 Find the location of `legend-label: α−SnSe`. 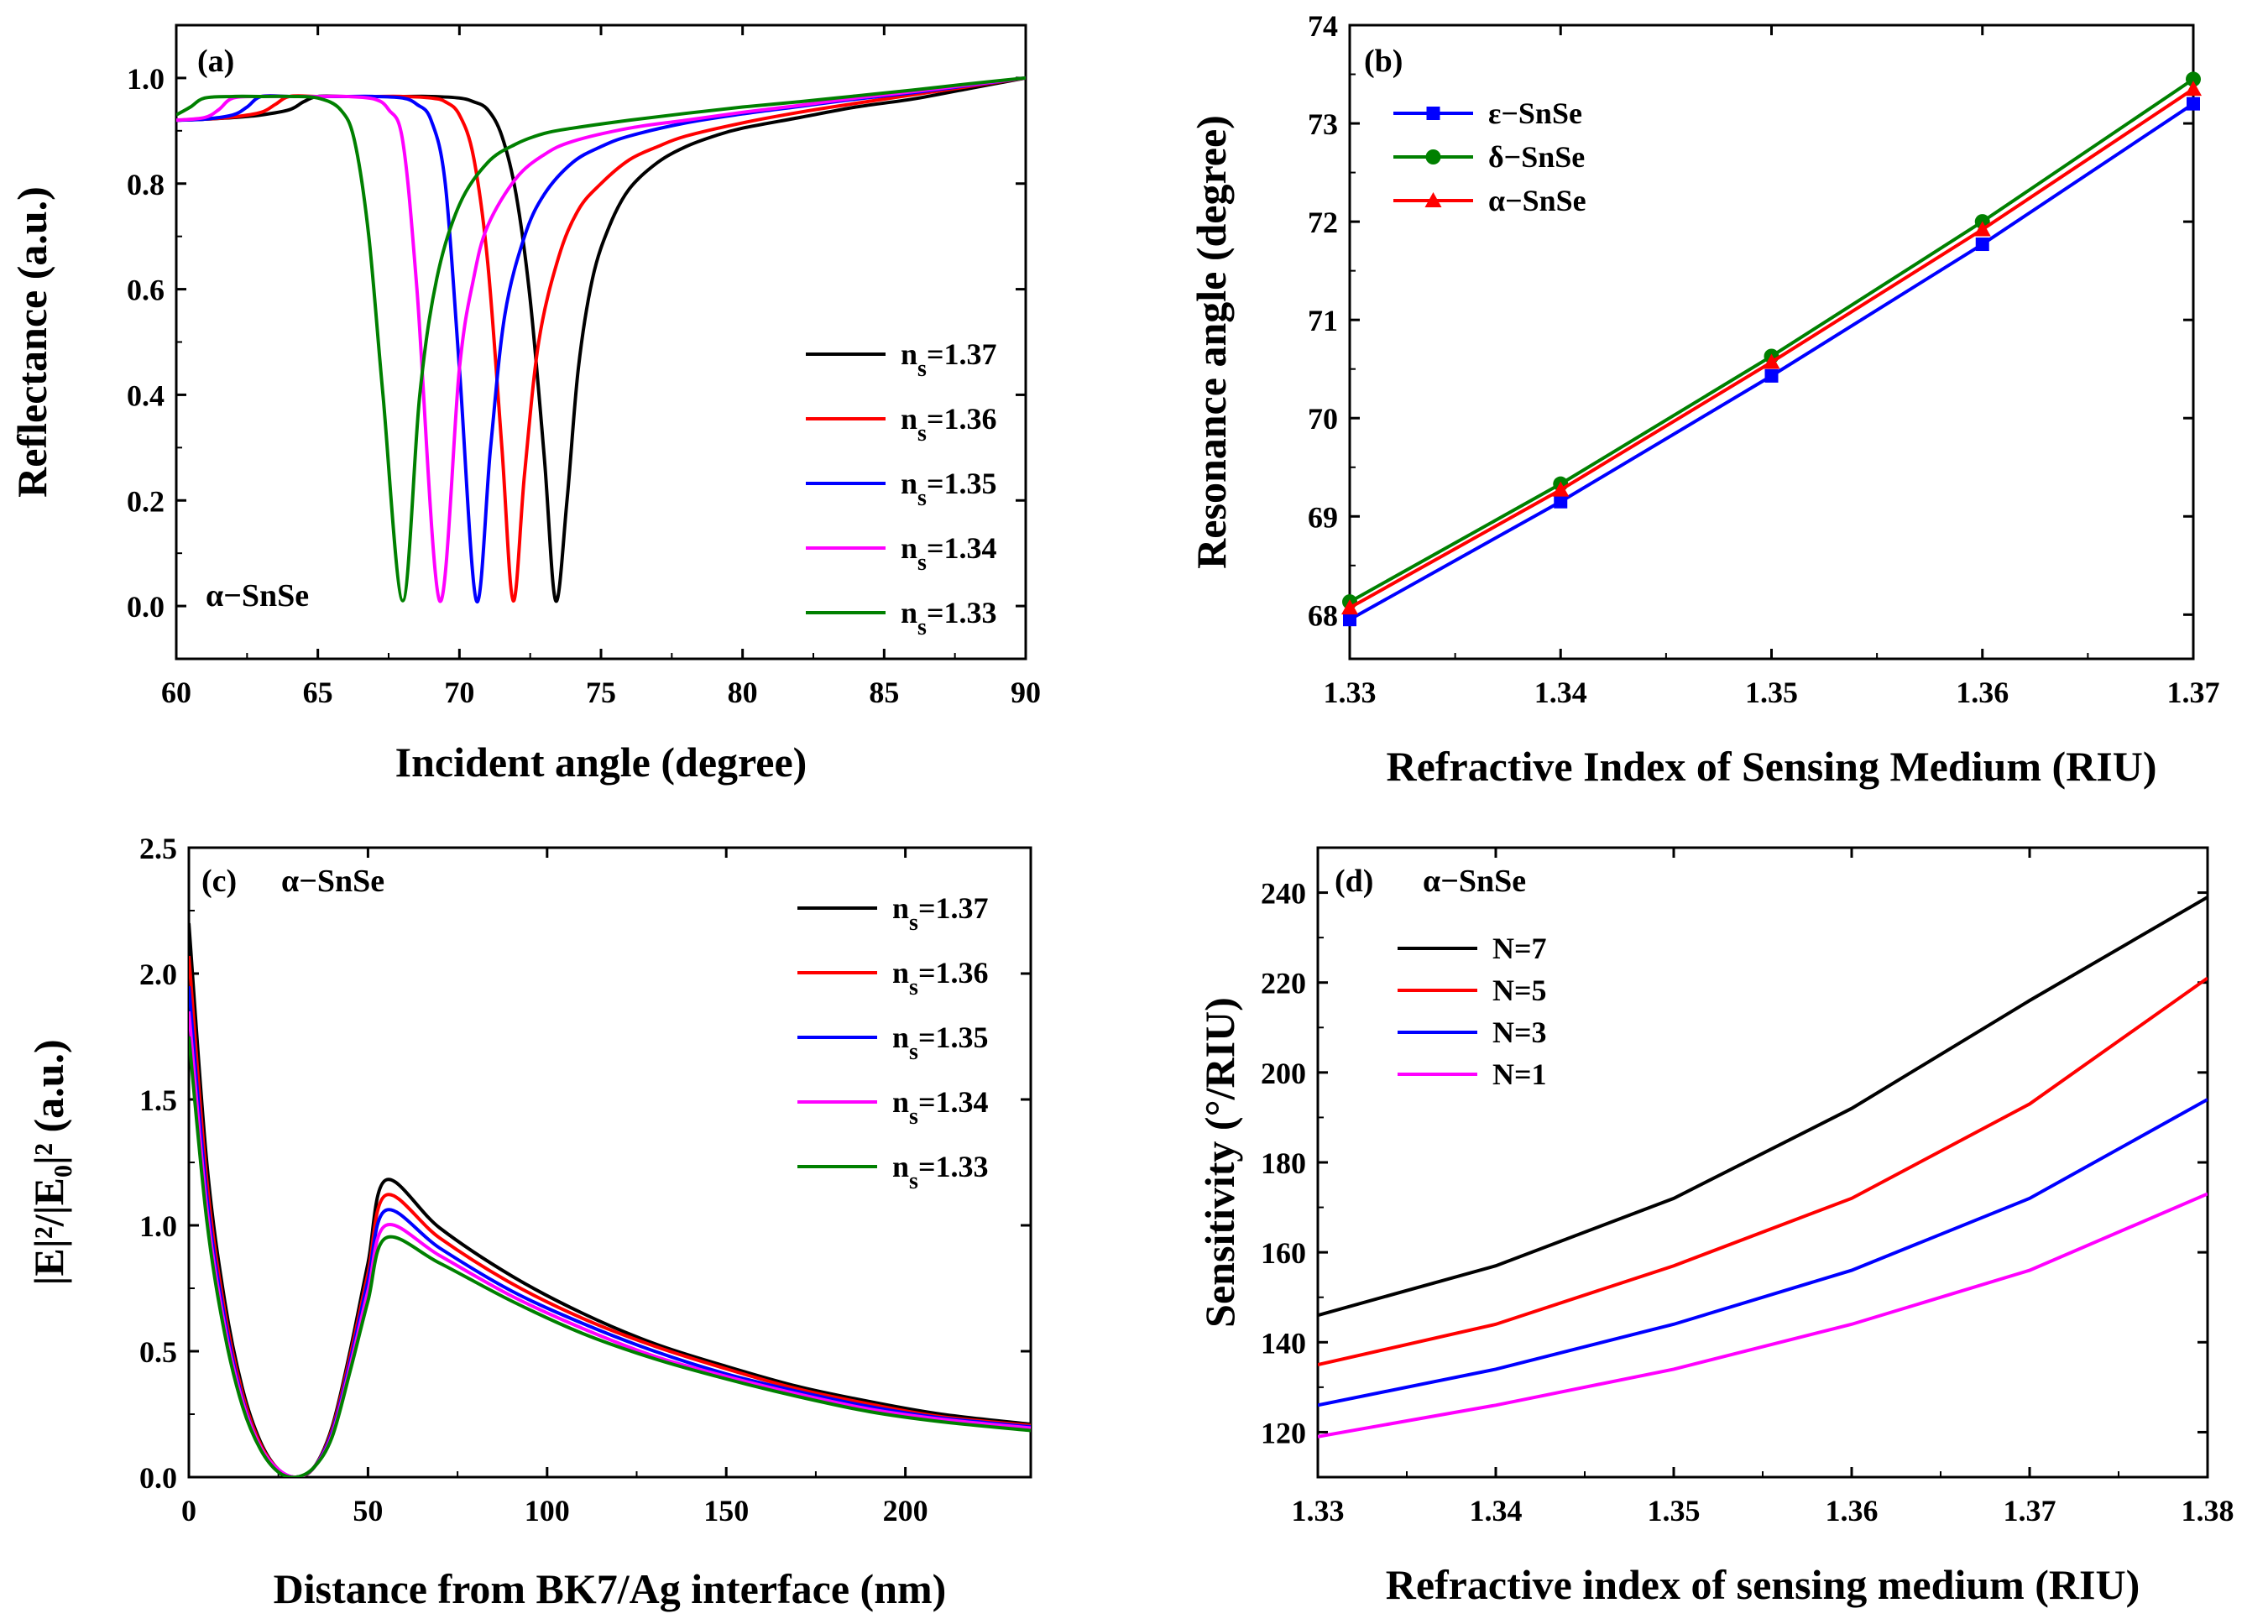

legend-label: α−SnSe is located at coordinates (1537, 200).